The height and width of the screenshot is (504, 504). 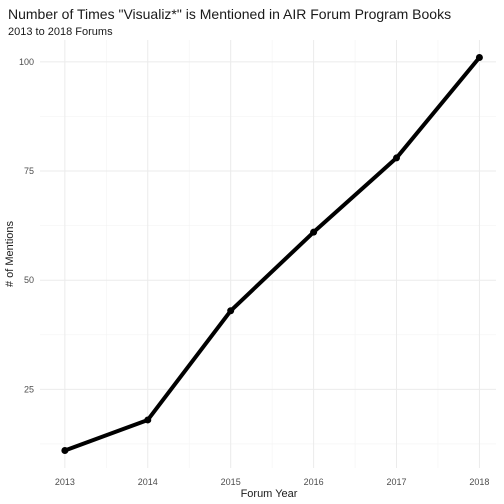 What do you see at coordinates (60, 32) in the screenshot?
I see `chart-subtitle: 2013 to 2018 Forums` at bounding box center [60, 32].